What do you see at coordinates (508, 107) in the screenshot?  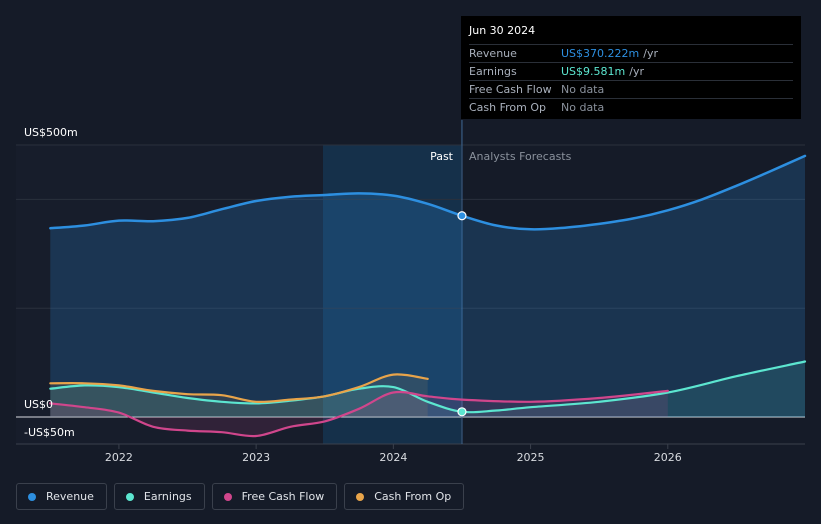 I see `tooltip-label: Cash From Op` at bounding box center [508, 107].